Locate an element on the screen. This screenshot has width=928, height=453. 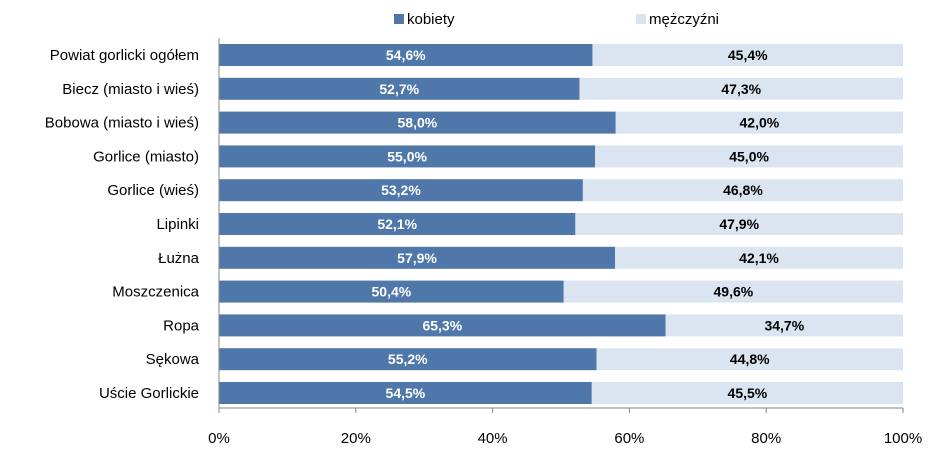
data-label-mezczyzni: 46,8% is located at coordinates (743, 190).